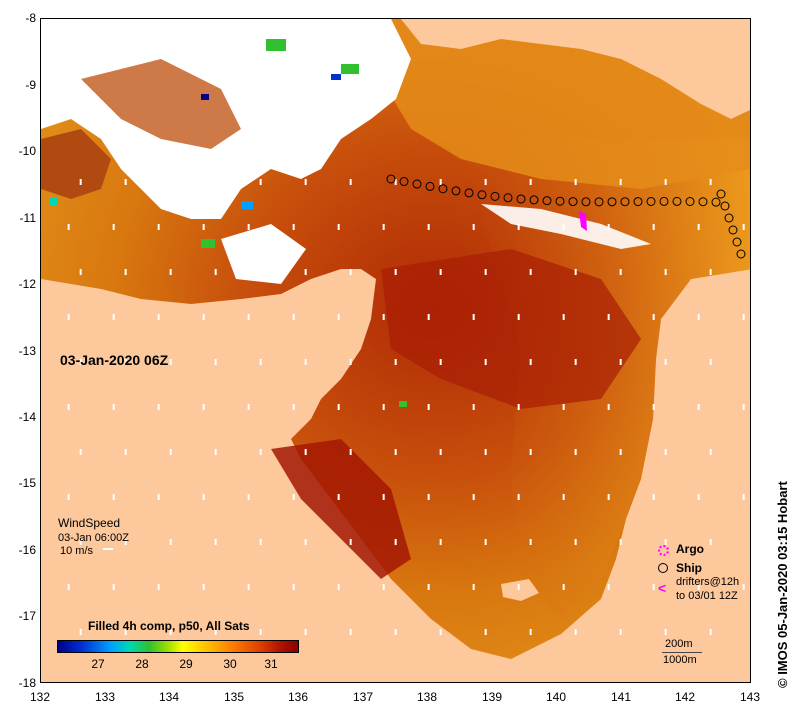  I want to click on colorbar-title: Filled 4h comp, p50, All Sats, so click(169, 626).